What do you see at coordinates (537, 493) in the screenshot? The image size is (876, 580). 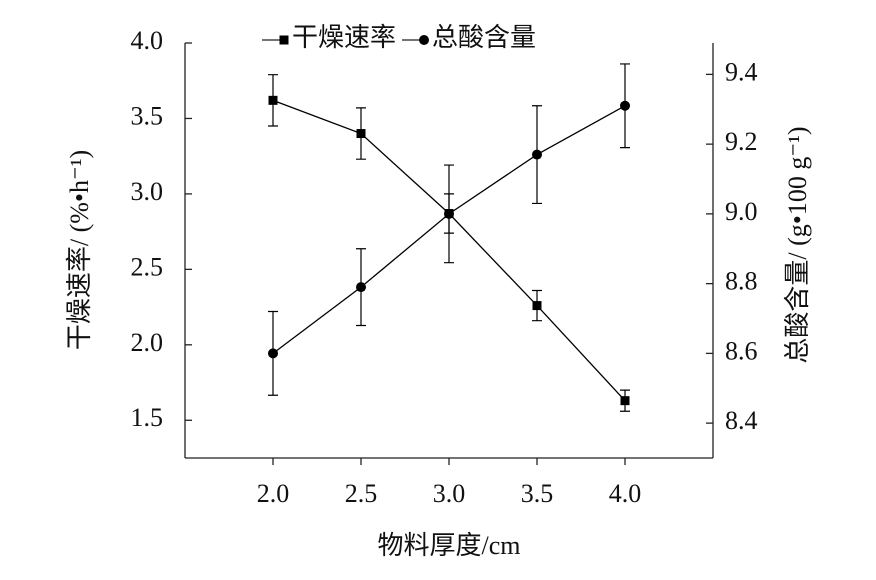 I see `x-tick-label: 3.5` at bounding box center [537, 493].